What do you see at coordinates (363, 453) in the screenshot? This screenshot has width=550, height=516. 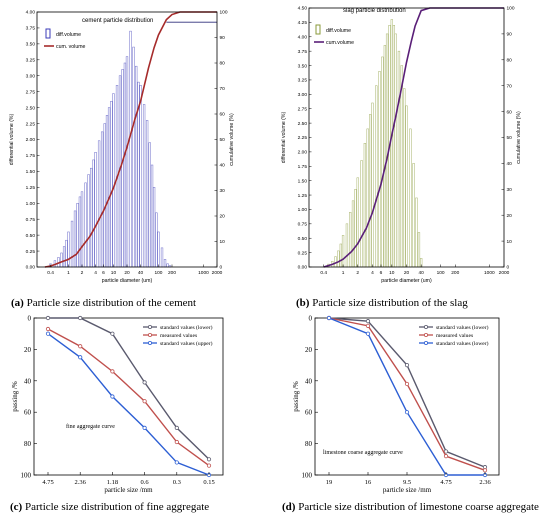 I see `annotation: limestone coarse aggregate curve` at bounding box center [363, 453].